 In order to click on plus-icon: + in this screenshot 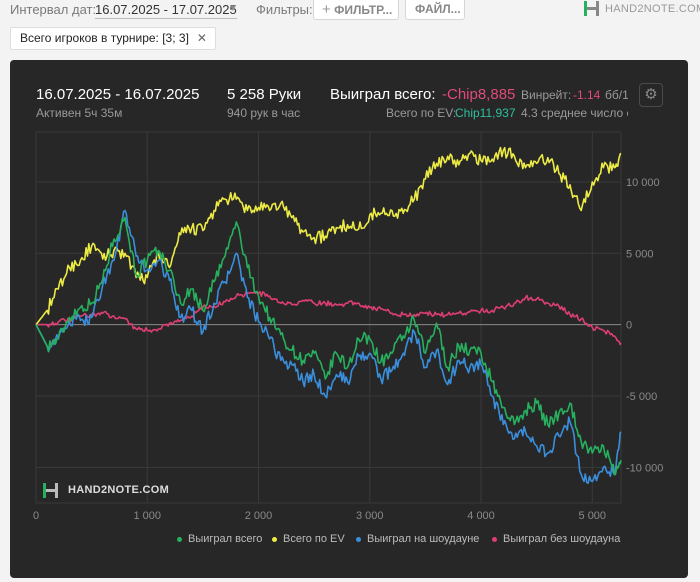, I will do `click(326, 9)`.